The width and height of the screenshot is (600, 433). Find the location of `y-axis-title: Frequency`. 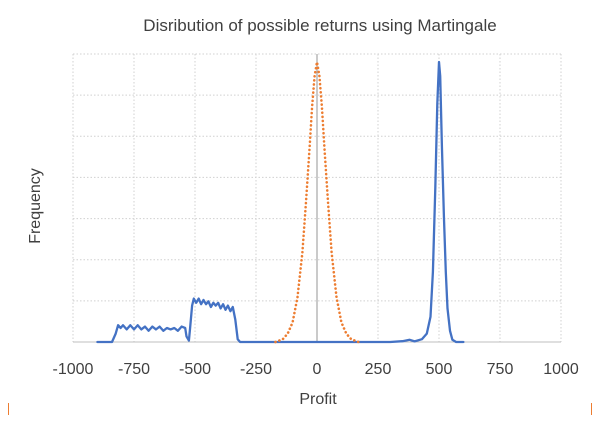

y-axis-title: Frequency is located at coordinates (35, 206).